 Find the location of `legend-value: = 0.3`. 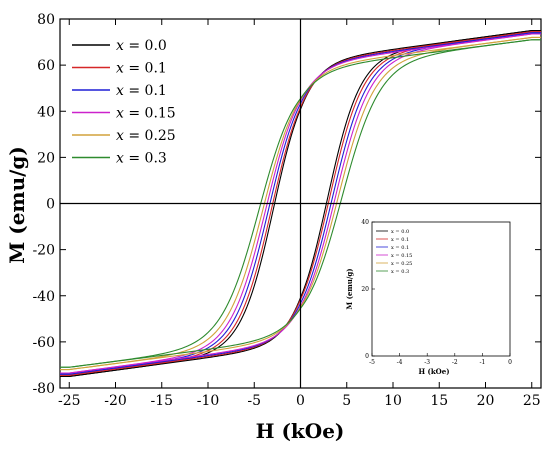

legend-value: = 0.3 is located at coordinates (145, 159).